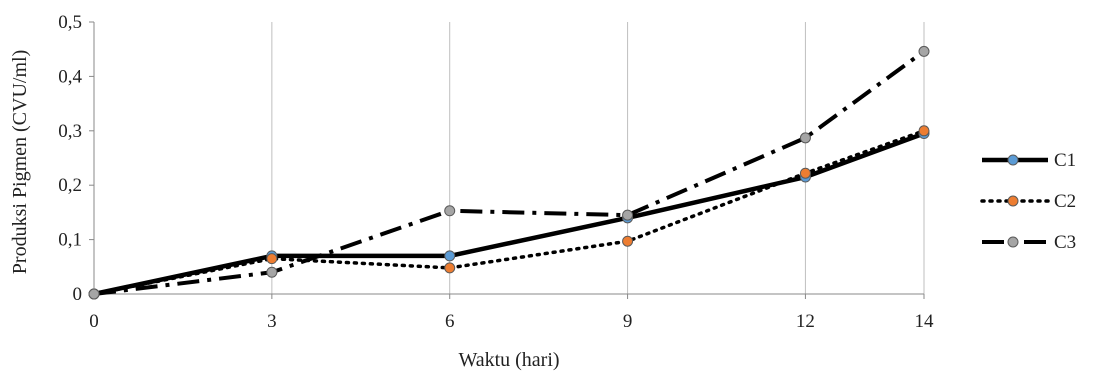 Image resolution: width=1094 pixels, height=376 pixels. What do you see at coordinates (1013, 160) in the screenshot?
I see `legend-marker-c1` at bounding box center [1013, 160].